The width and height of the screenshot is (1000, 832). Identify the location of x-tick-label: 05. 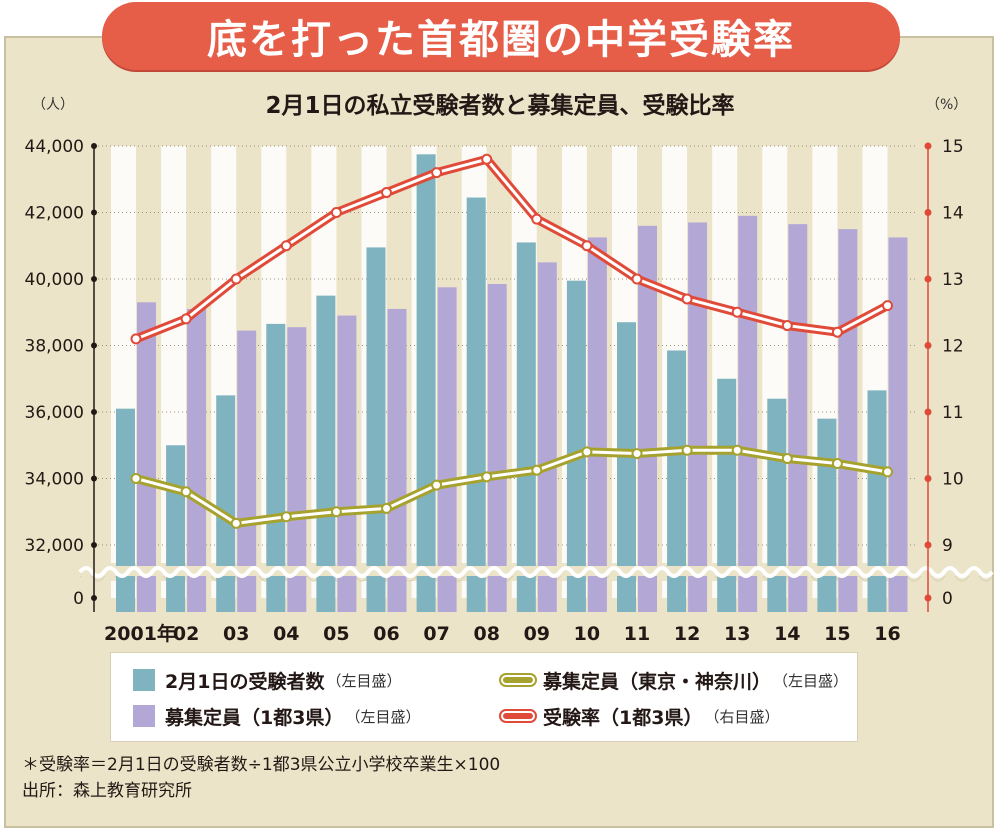
(336, 634).